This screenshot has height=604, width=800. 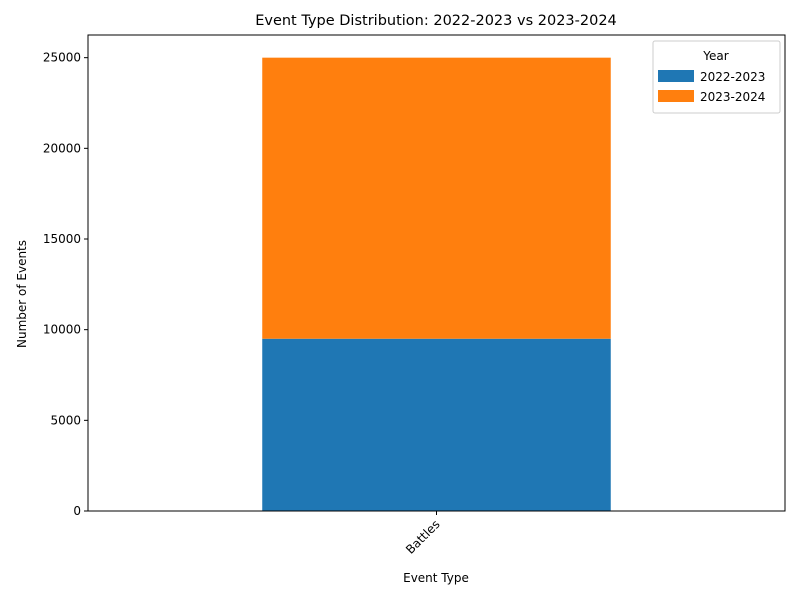 I want to click on bar-segment-2022-2023, so click(x=436, y=424).